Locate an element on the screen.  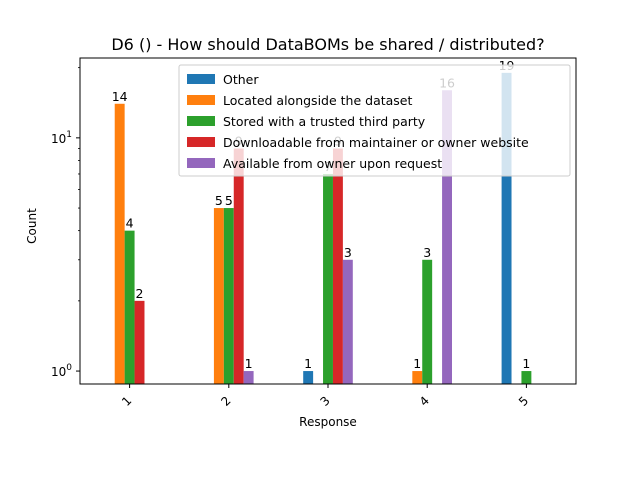
legend-label: Located alongside the dataset is located at coordinates (317, 100).